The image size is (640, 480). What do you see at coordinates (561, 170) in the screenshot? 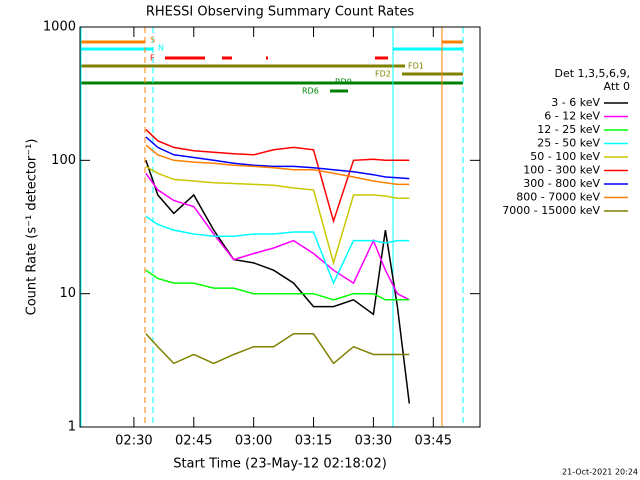
I see `legend-label: 100 - 300 keV` at bounding box center [561, 170].